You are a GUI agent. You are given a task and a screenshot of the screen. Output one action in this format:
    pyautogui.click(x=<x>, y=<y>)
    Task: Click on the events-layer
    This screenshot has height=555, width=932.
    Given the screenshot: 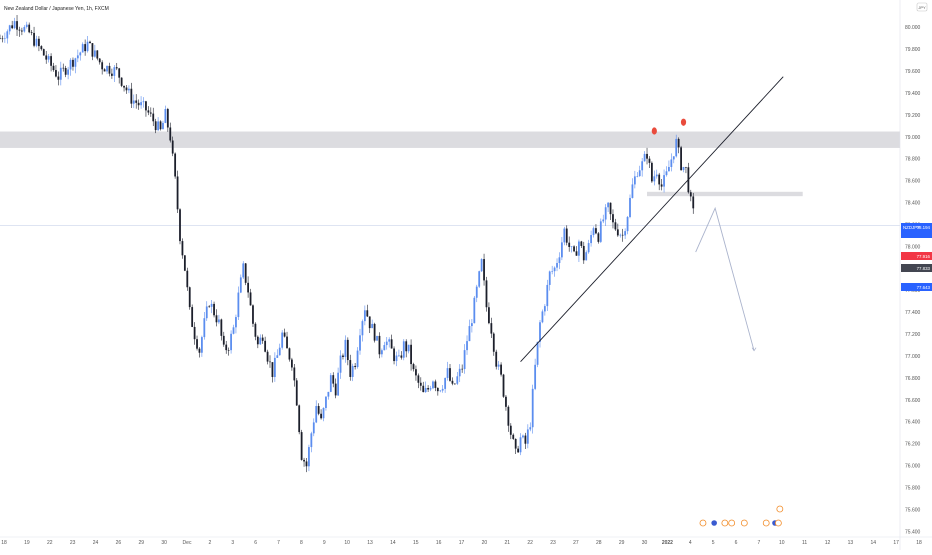 What is the action you would take?
    pyautogui.click(x=741, y=516)
    